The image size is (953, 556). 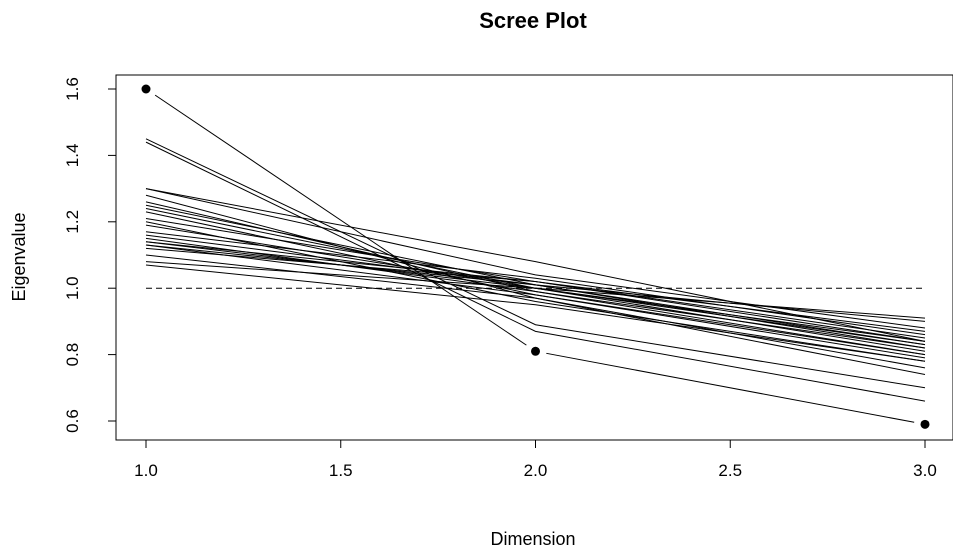 I want to click on y-axis-ticks: 0.6 0.8 1.0 1.2 1.4 1.6, so click(x=89, y=255).